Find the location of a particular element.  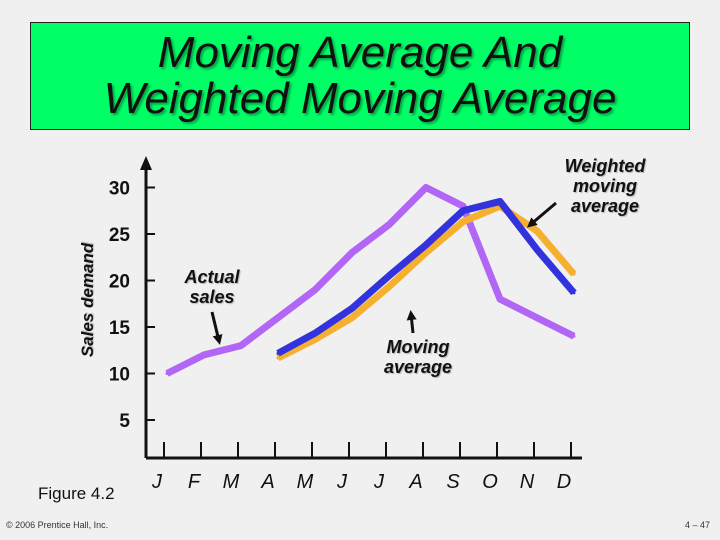

annotation-moving-average: Moving average is located at coordinates (418, 357).